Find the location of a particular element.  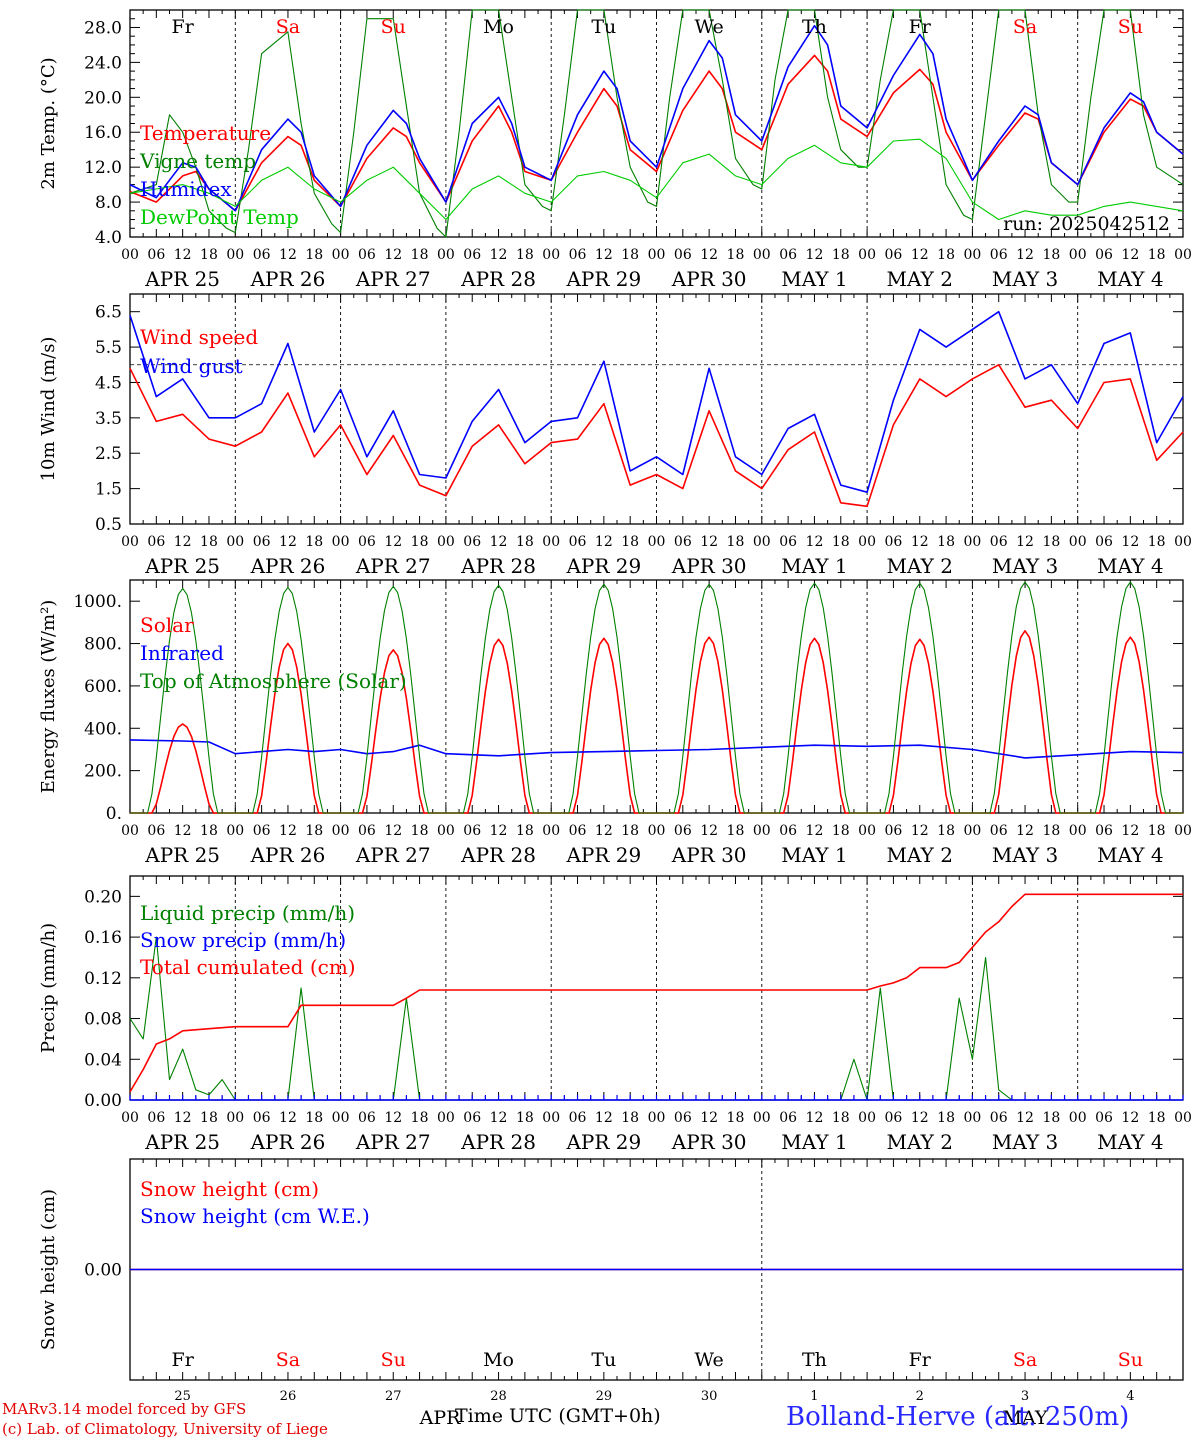

y-tick-label: 4.5 is located at coordinates (108, 383).